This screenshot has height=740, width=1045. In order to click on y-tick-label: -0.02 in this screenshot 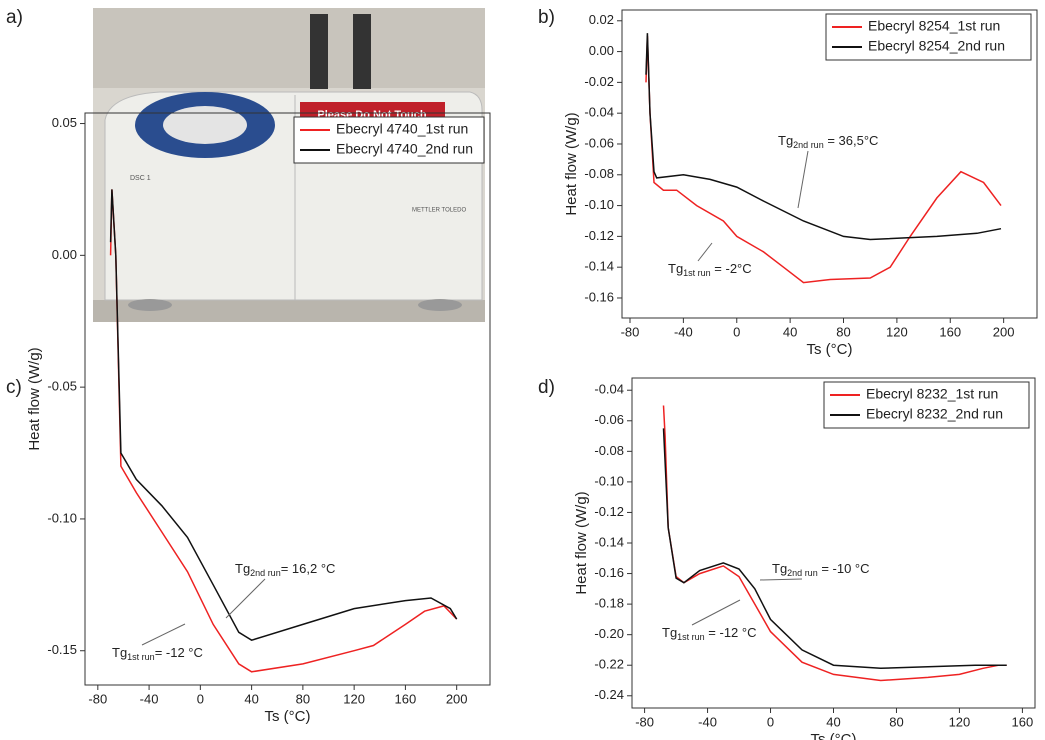, I will do `click(599, 81)`.